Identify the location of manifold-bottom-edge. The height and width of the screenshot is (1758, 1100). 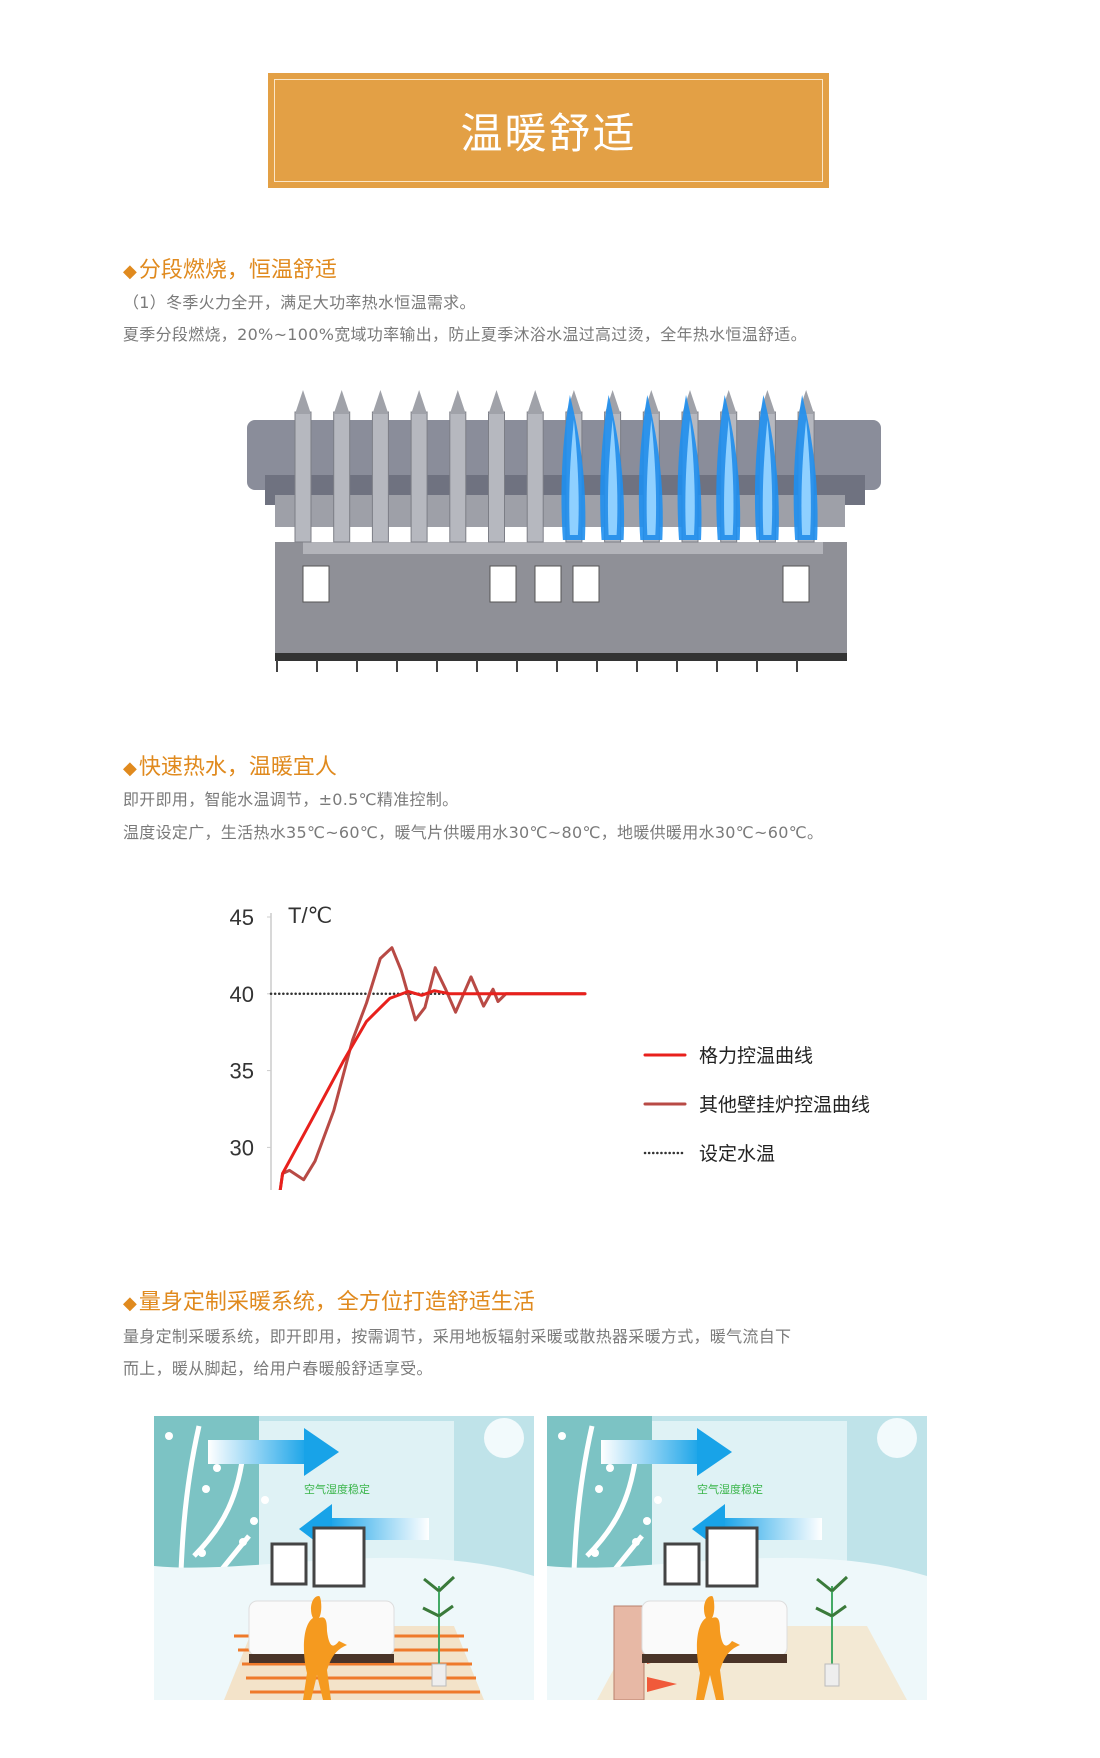
(561, 657).